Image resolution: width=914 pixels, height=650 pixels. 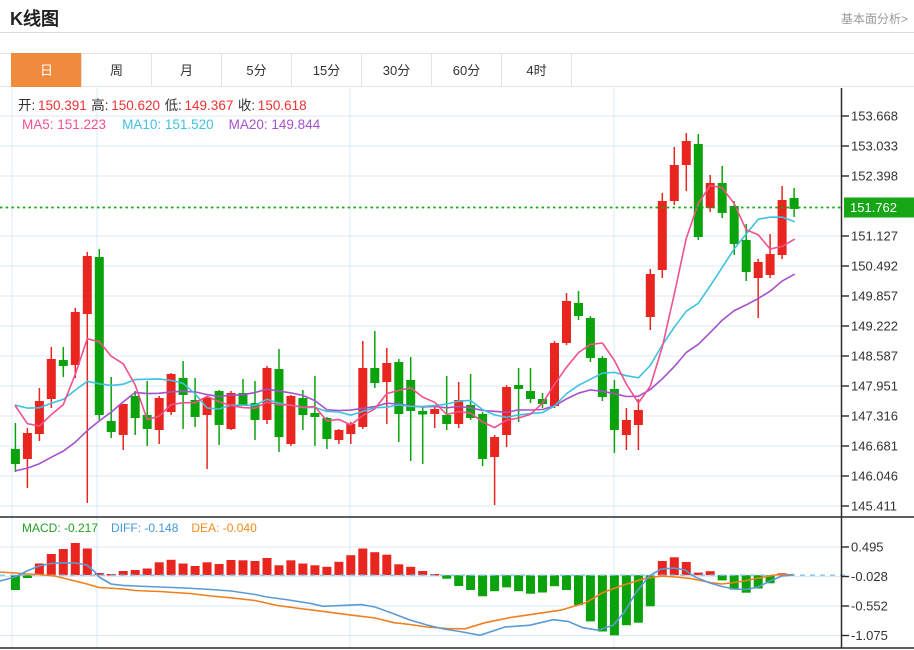 I want to click on svg-text: 146.046, so click(x=874, y=476).